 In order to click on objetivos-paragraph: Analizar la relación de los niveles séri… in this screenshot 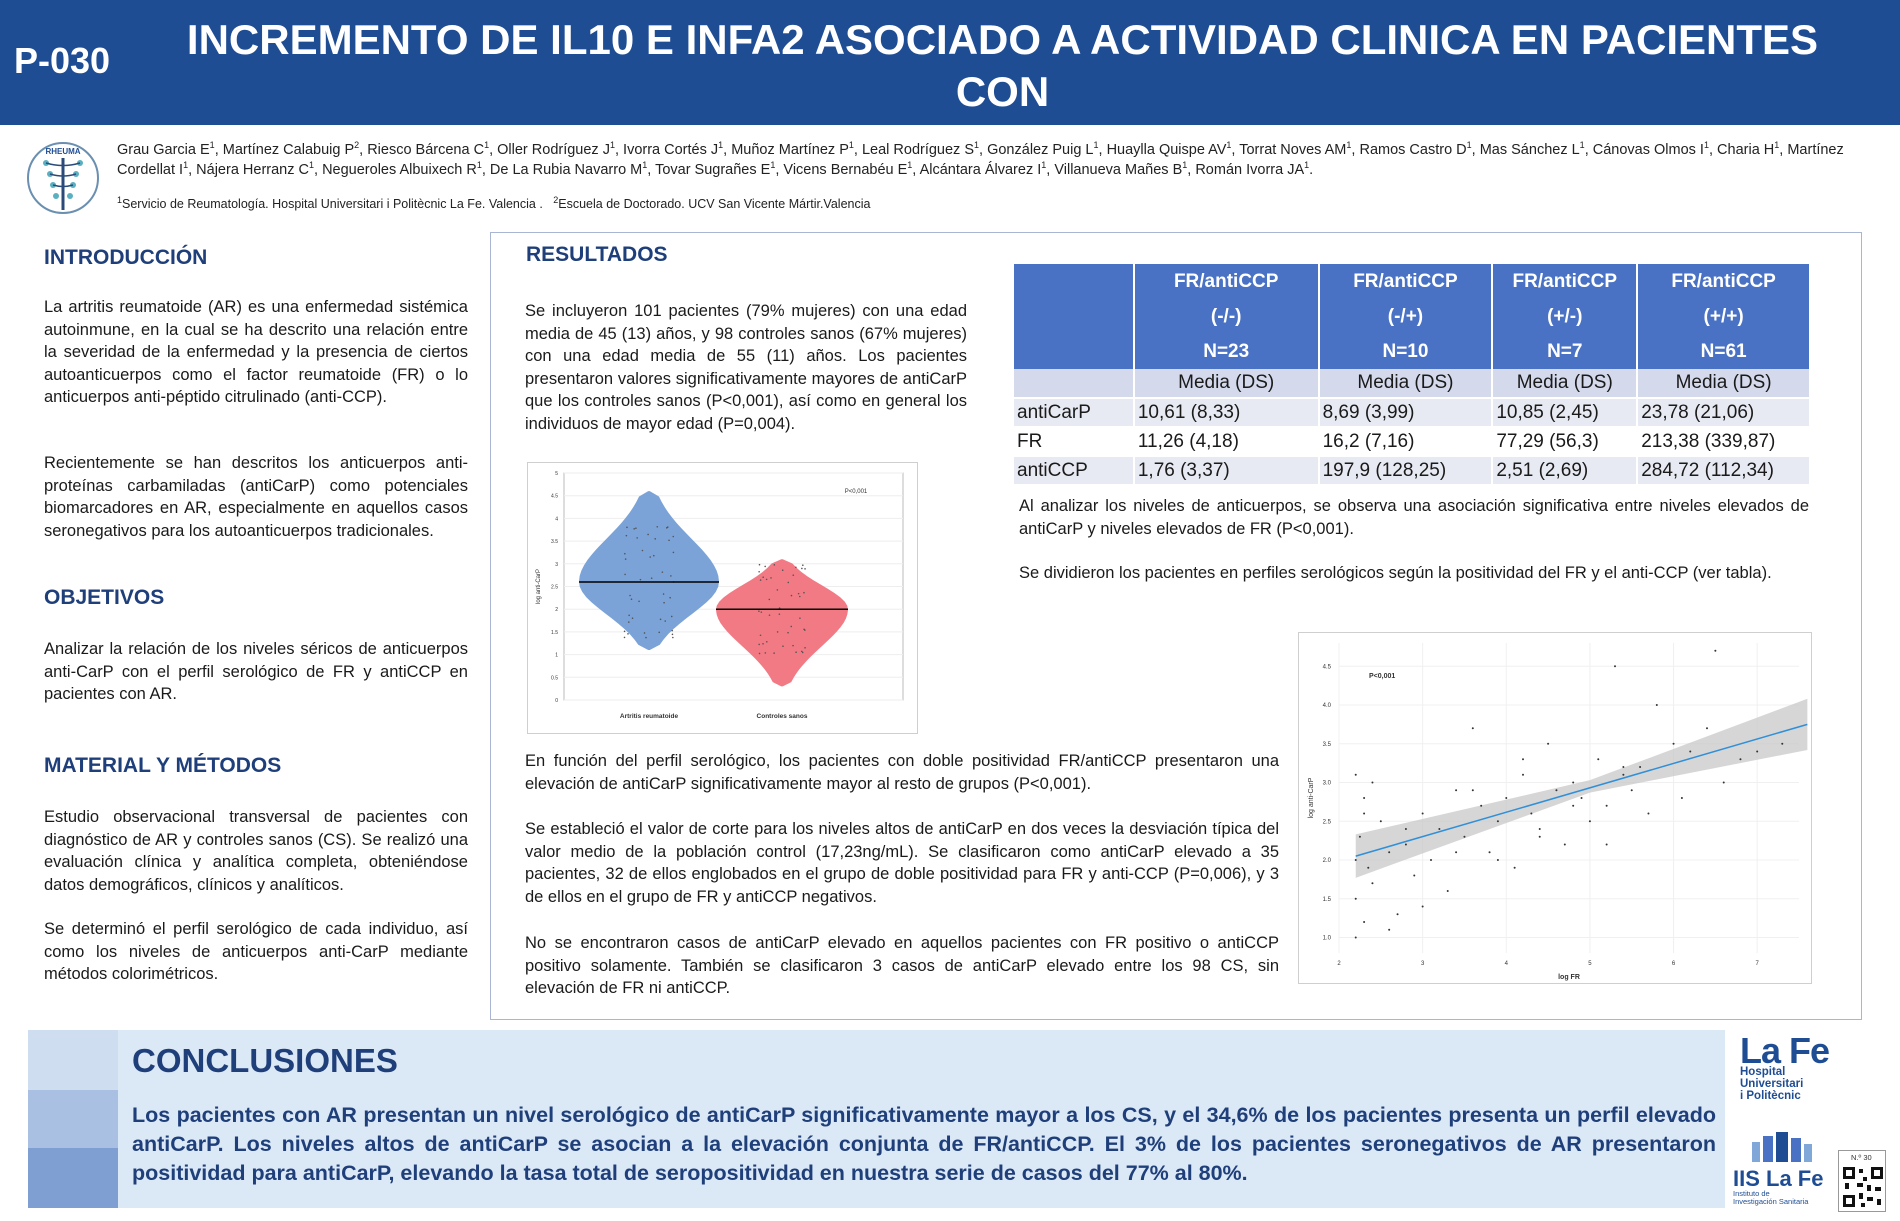, I will do `click(256, 671)`.